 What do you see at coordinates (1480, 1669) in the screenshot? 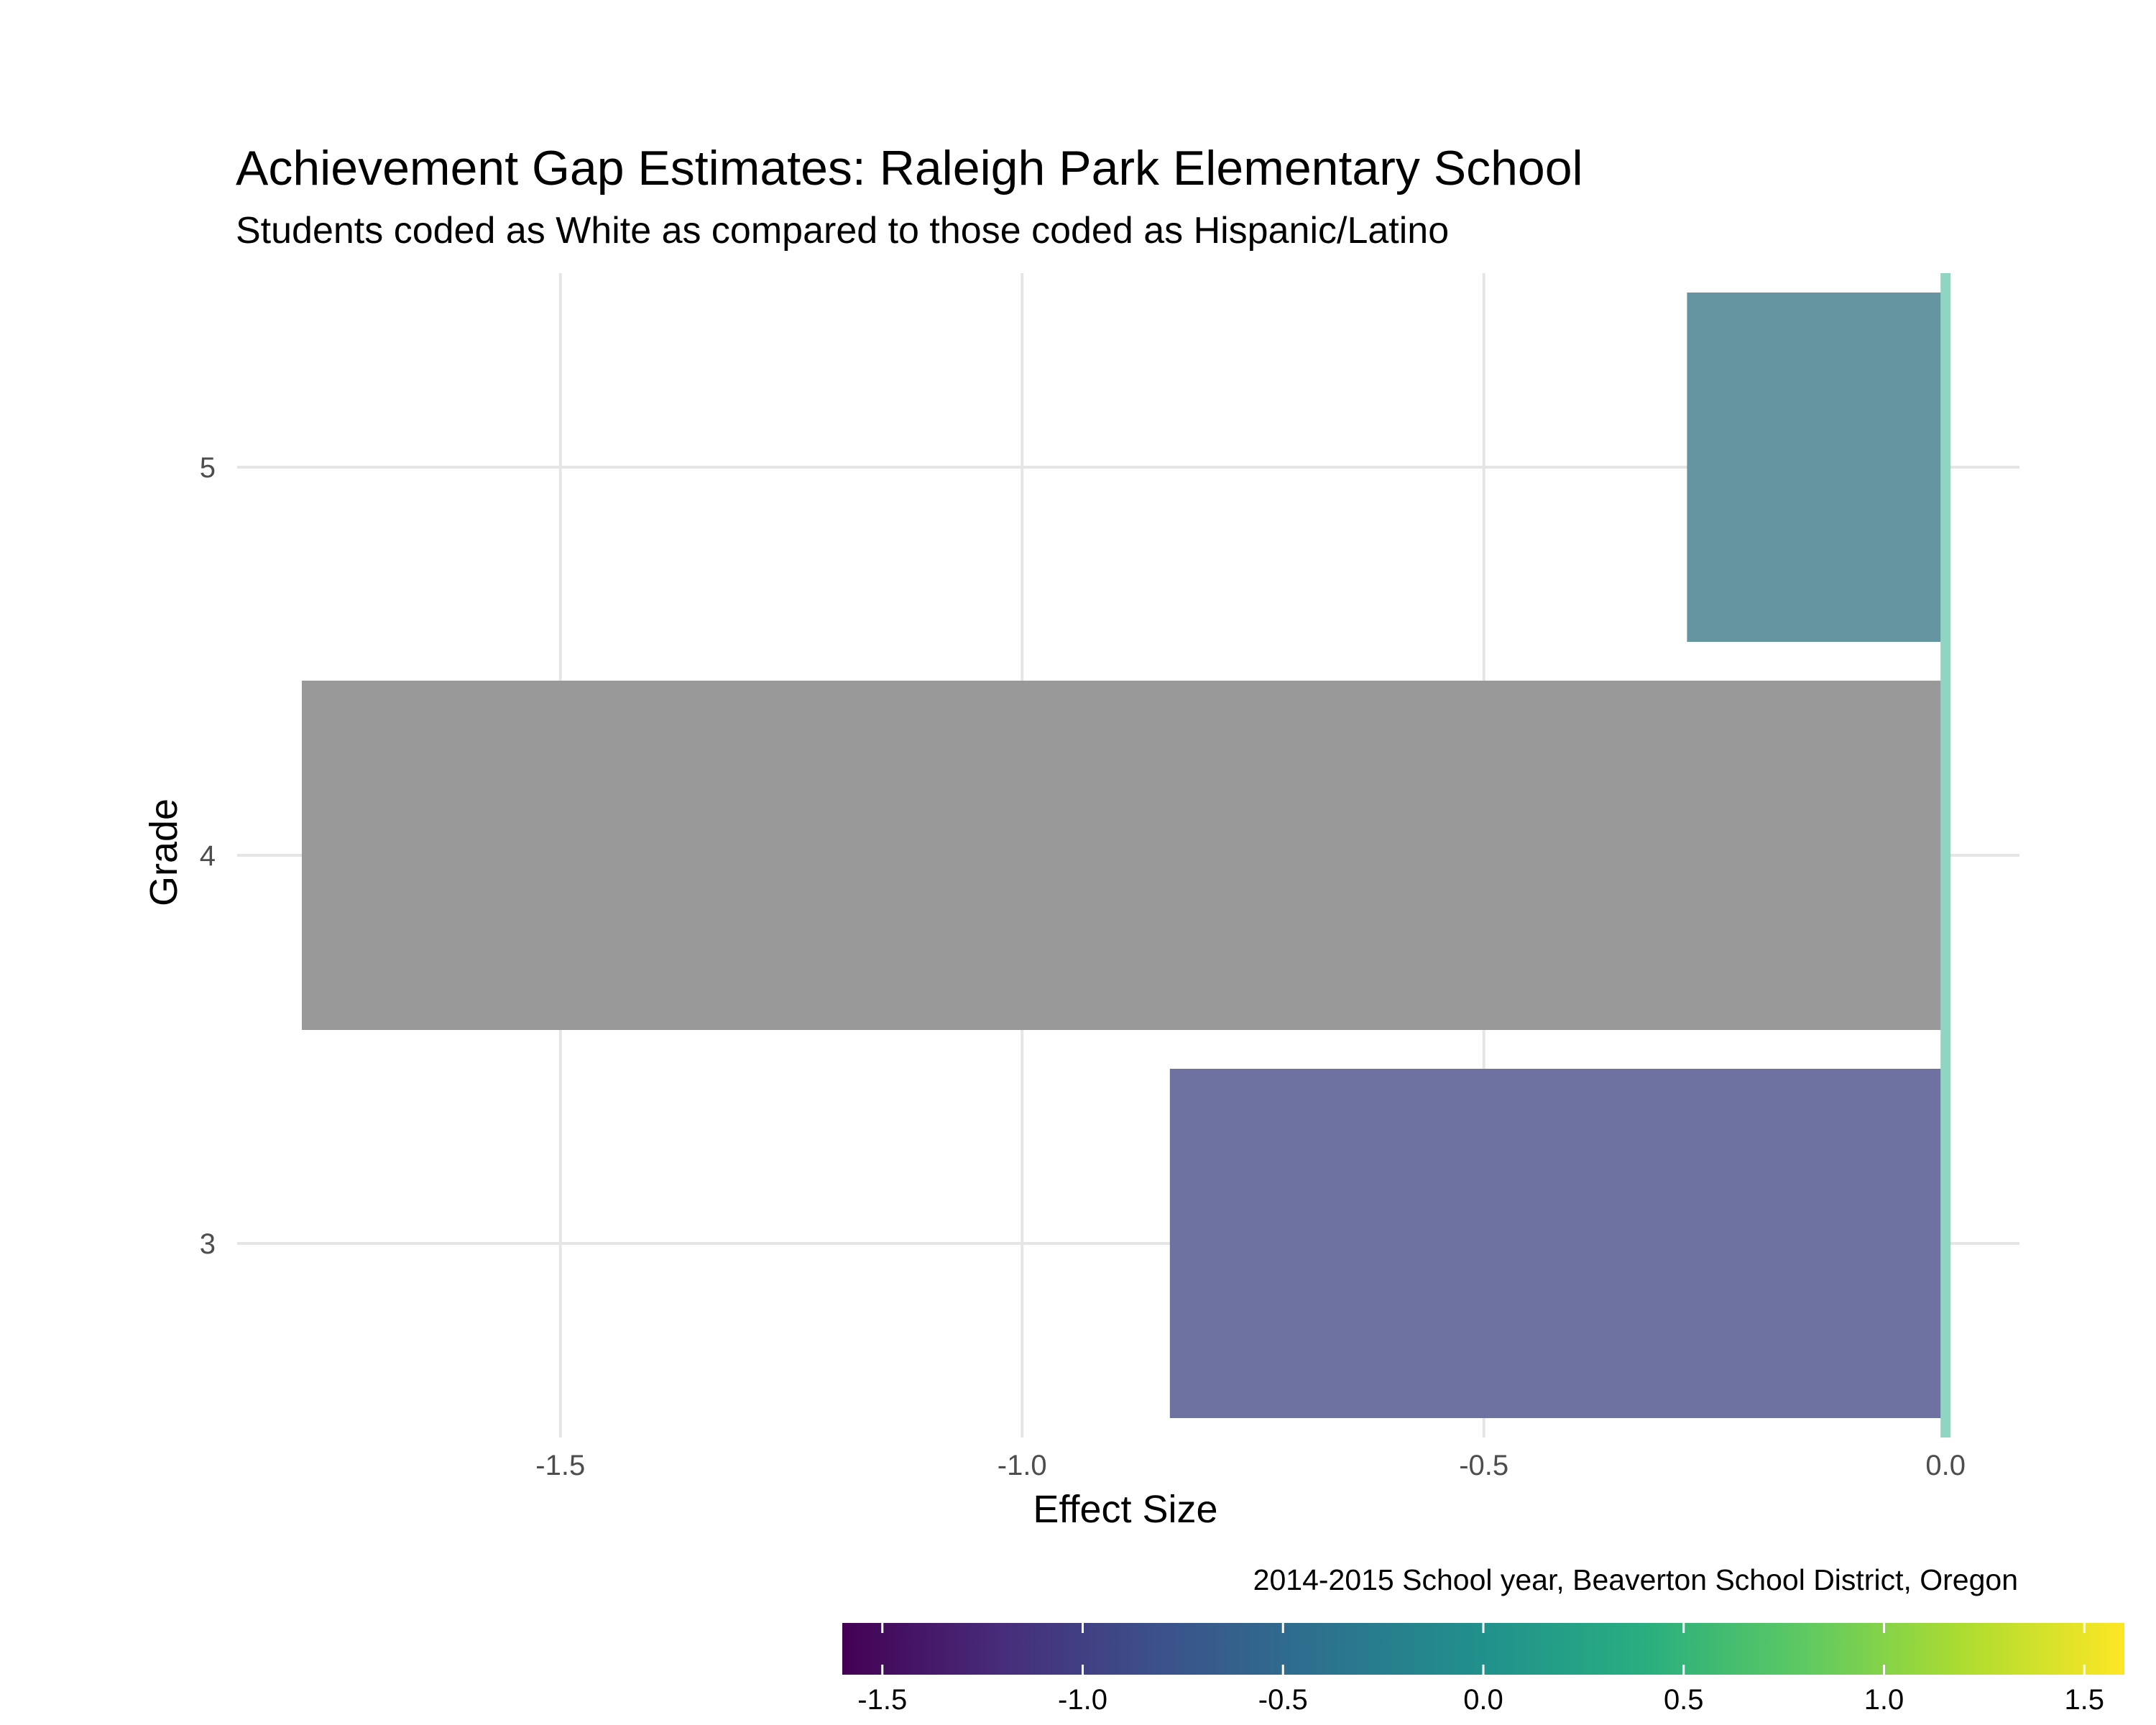
I see `colorbar-ticks: -1.5 -1.0 -0.5 0.0 0.5 1.0 1.5` at bounding box center [1480, 1669].